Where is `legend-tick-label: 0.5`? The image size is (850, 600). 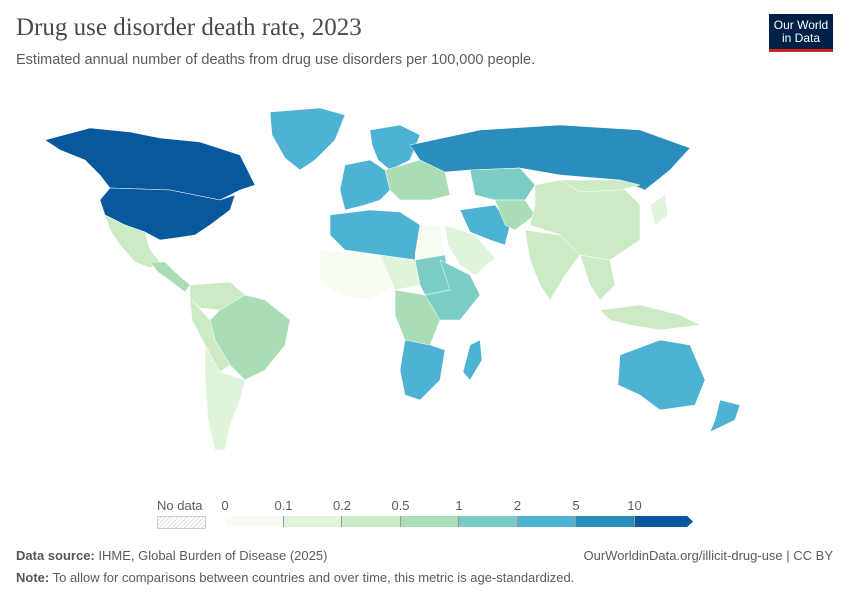 legend-tick-label: 0.5 is located at coordinates (400, 505).